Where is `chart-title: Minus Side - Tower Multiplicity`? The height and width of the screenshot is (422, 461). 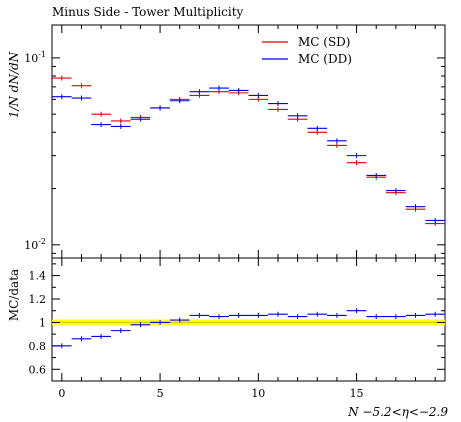 chart-title: Minus Side - Tower Multiplicity is located at coordinates (148, 12).